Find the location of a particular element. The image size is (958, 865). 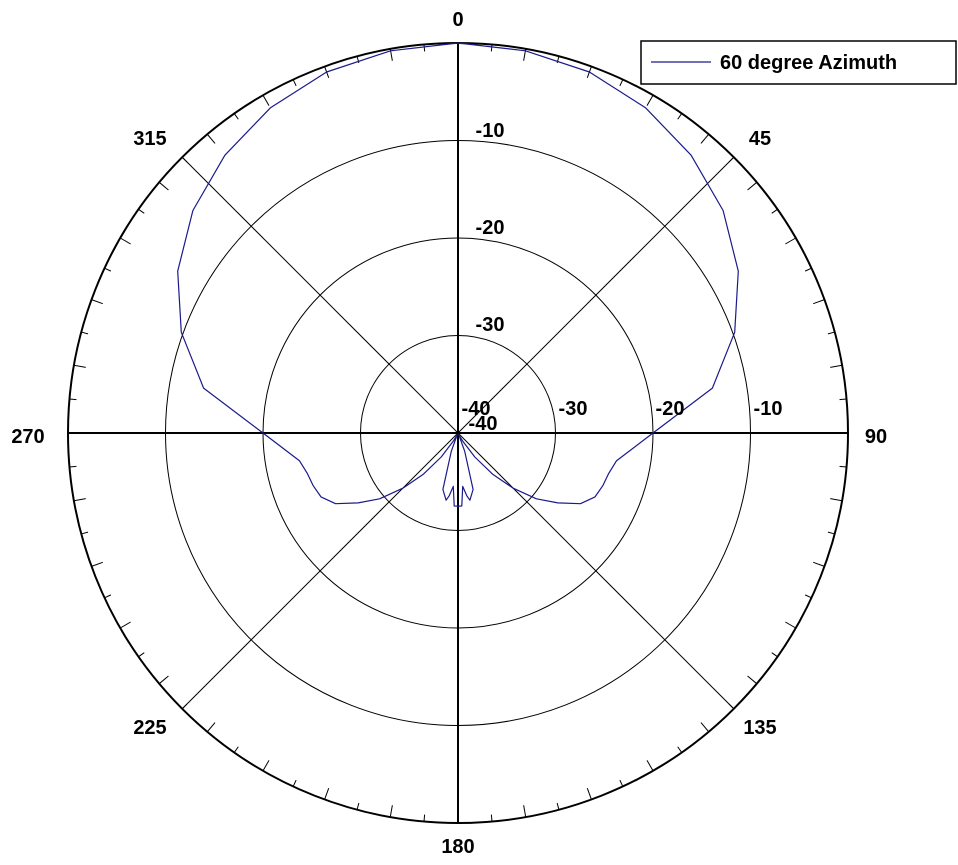

angle-label: 315 is located at coordinates (149, 139).